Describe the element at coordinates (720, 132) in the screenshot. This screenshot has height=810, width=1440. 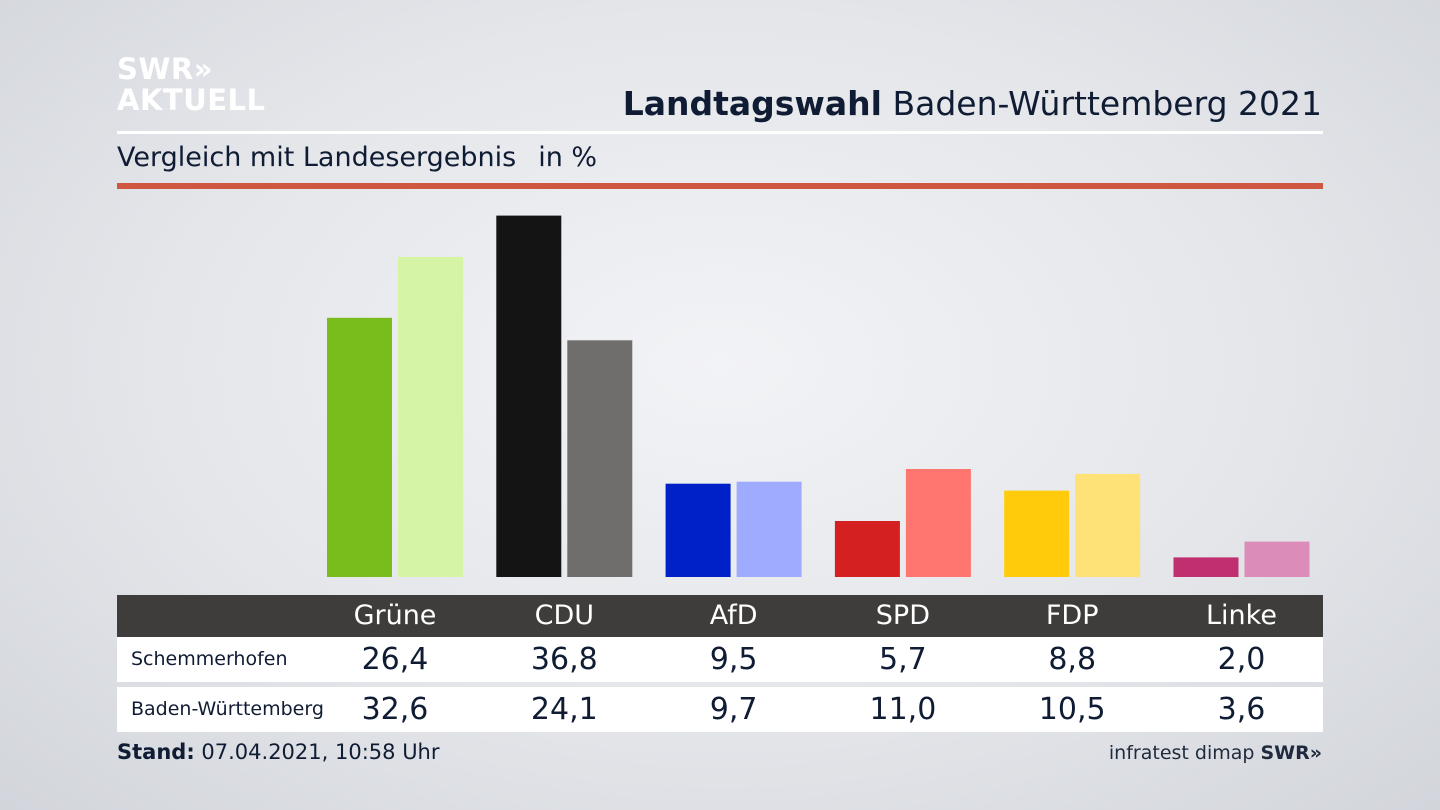
I see `title-divider` at that location.